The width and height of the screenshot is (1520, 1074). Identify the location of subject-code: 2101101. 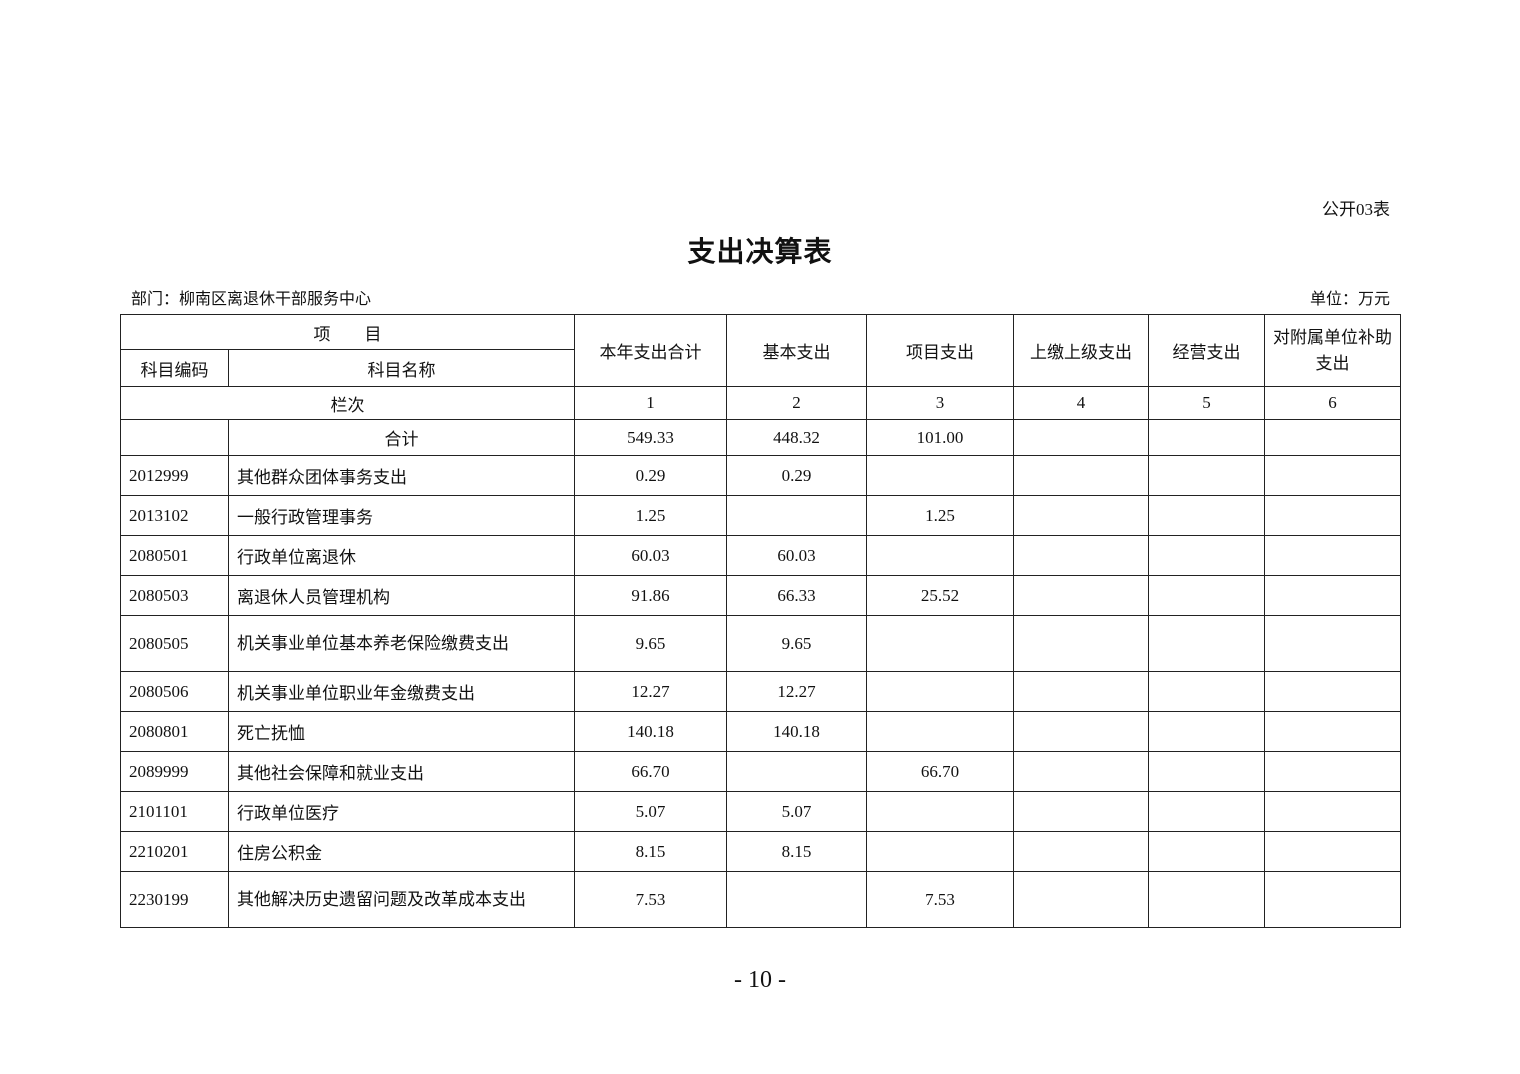
(174, 811).